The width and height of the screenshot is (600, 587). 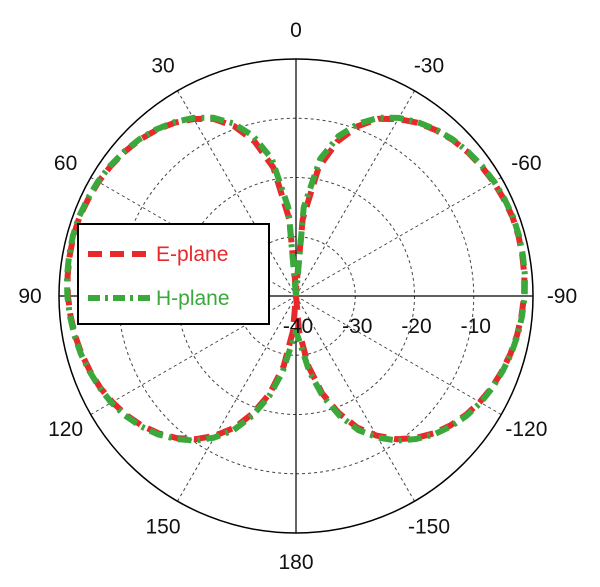 I want to click on angle-tick-label: 30, so click(x=162, y=66).